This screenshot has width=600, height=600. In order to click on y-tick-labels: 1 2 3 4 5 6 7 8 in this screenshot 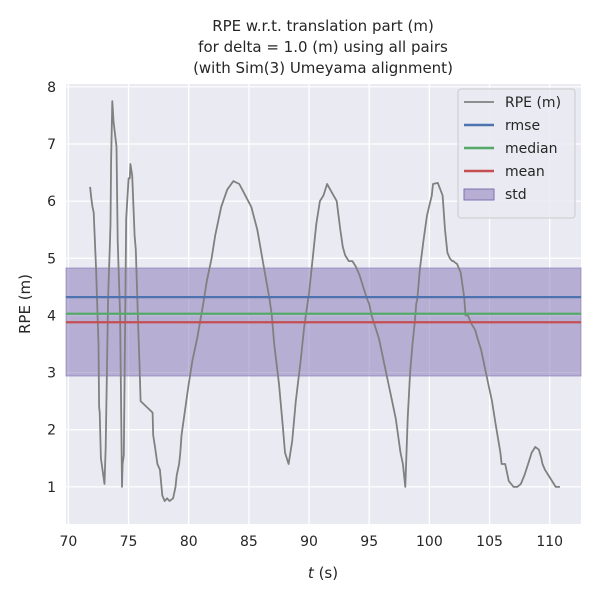, I will do `click(51, 288)`.